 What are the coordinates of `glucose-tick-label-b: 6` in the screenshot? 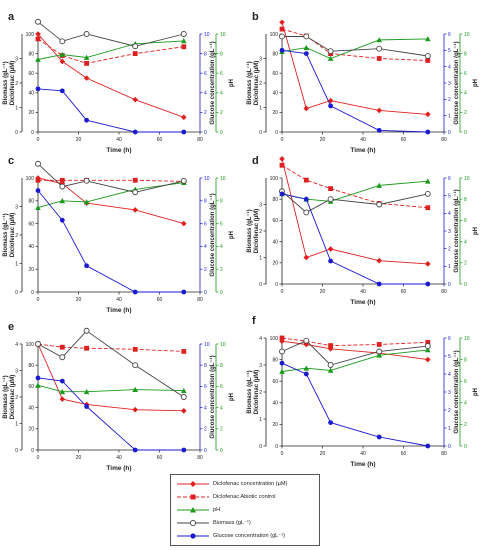 It's located at (449, 35).